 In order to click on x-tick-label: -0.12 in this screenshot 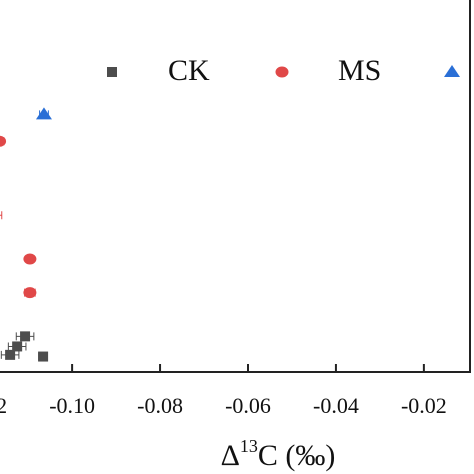, I will do `click(3, 405)`.